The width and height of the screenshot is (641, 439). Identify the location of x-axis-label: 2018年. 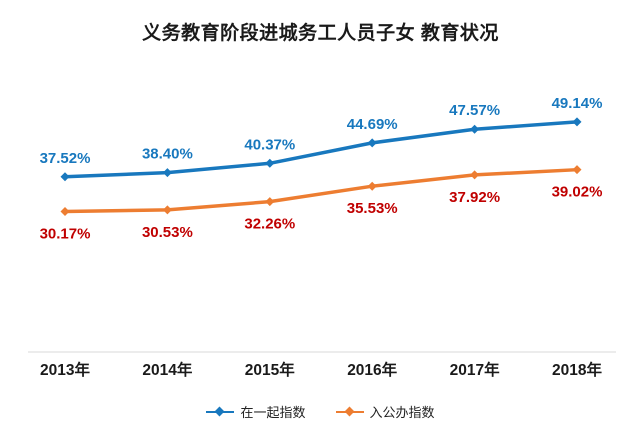
(577, 370).